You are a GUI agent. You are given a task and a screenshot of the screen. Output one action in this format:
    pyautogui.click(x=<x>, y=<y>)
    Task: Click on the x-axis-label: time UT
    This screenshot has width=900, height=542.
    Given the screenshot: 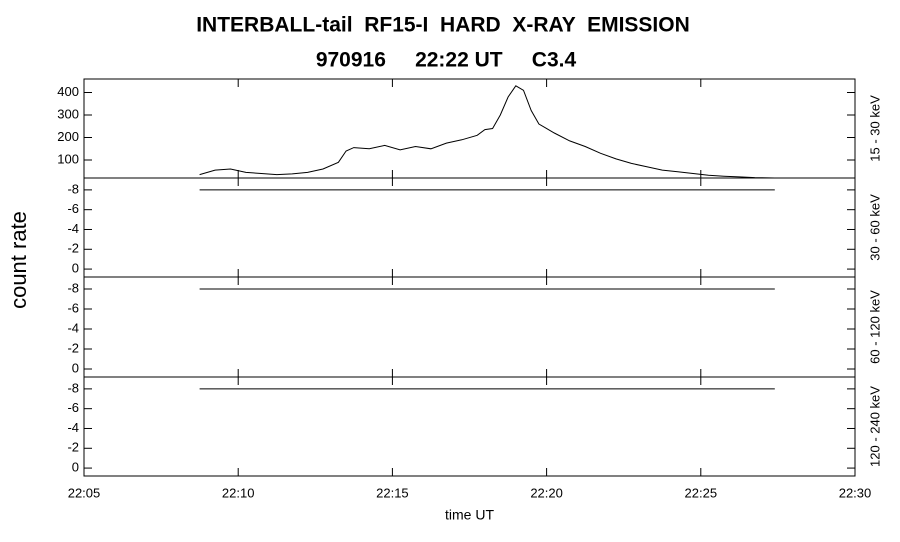 What is the action you would take?
    pyautogui.click(x=469, y=515)
    